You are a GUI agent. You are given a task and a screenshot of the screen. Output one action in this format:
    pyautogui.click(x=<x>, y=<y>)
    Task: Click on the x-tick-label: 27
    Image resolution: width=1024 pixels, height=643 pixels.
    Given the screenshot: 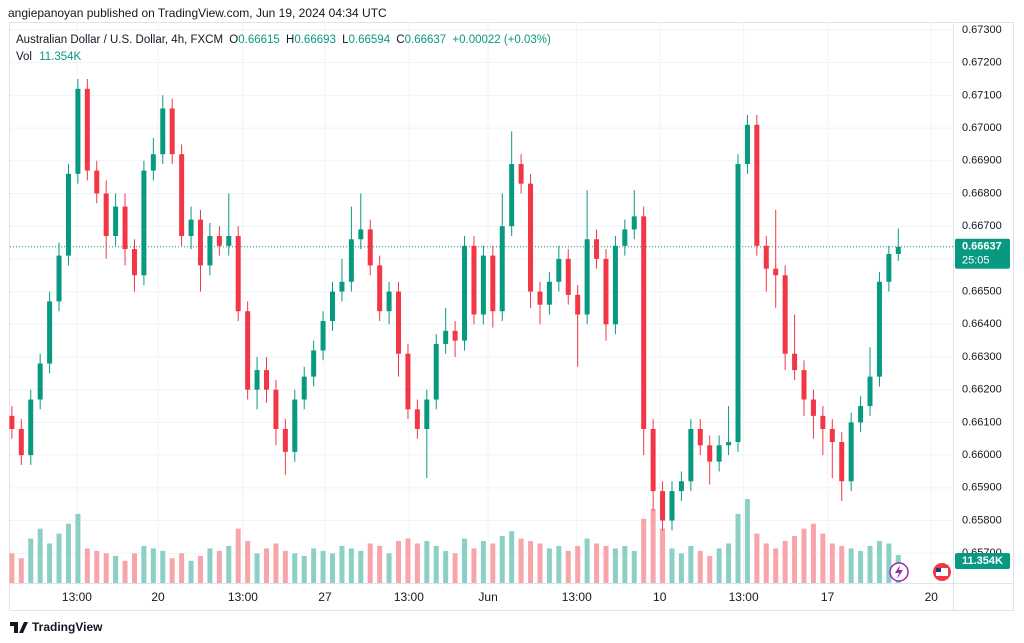 What is the action you would take?
    pyautogui.click(x=325, y=597)
    